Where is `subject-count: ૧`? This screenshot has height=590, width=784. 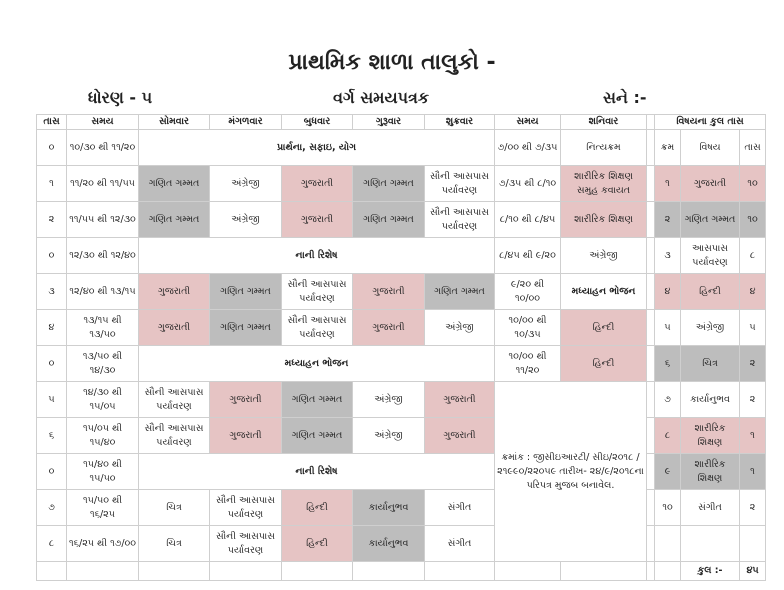 subject-count: ૧ is located at coordinates (752, 435).